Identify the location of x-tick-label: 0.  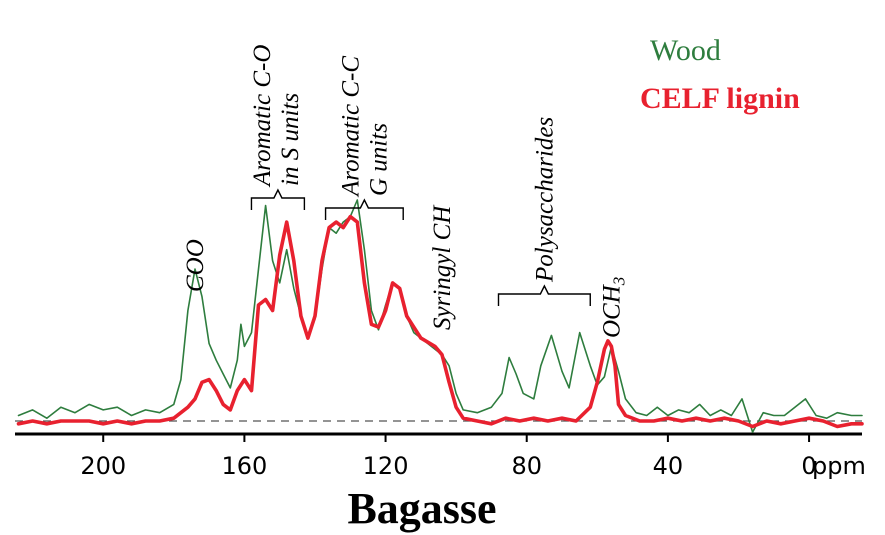
(808, 466).